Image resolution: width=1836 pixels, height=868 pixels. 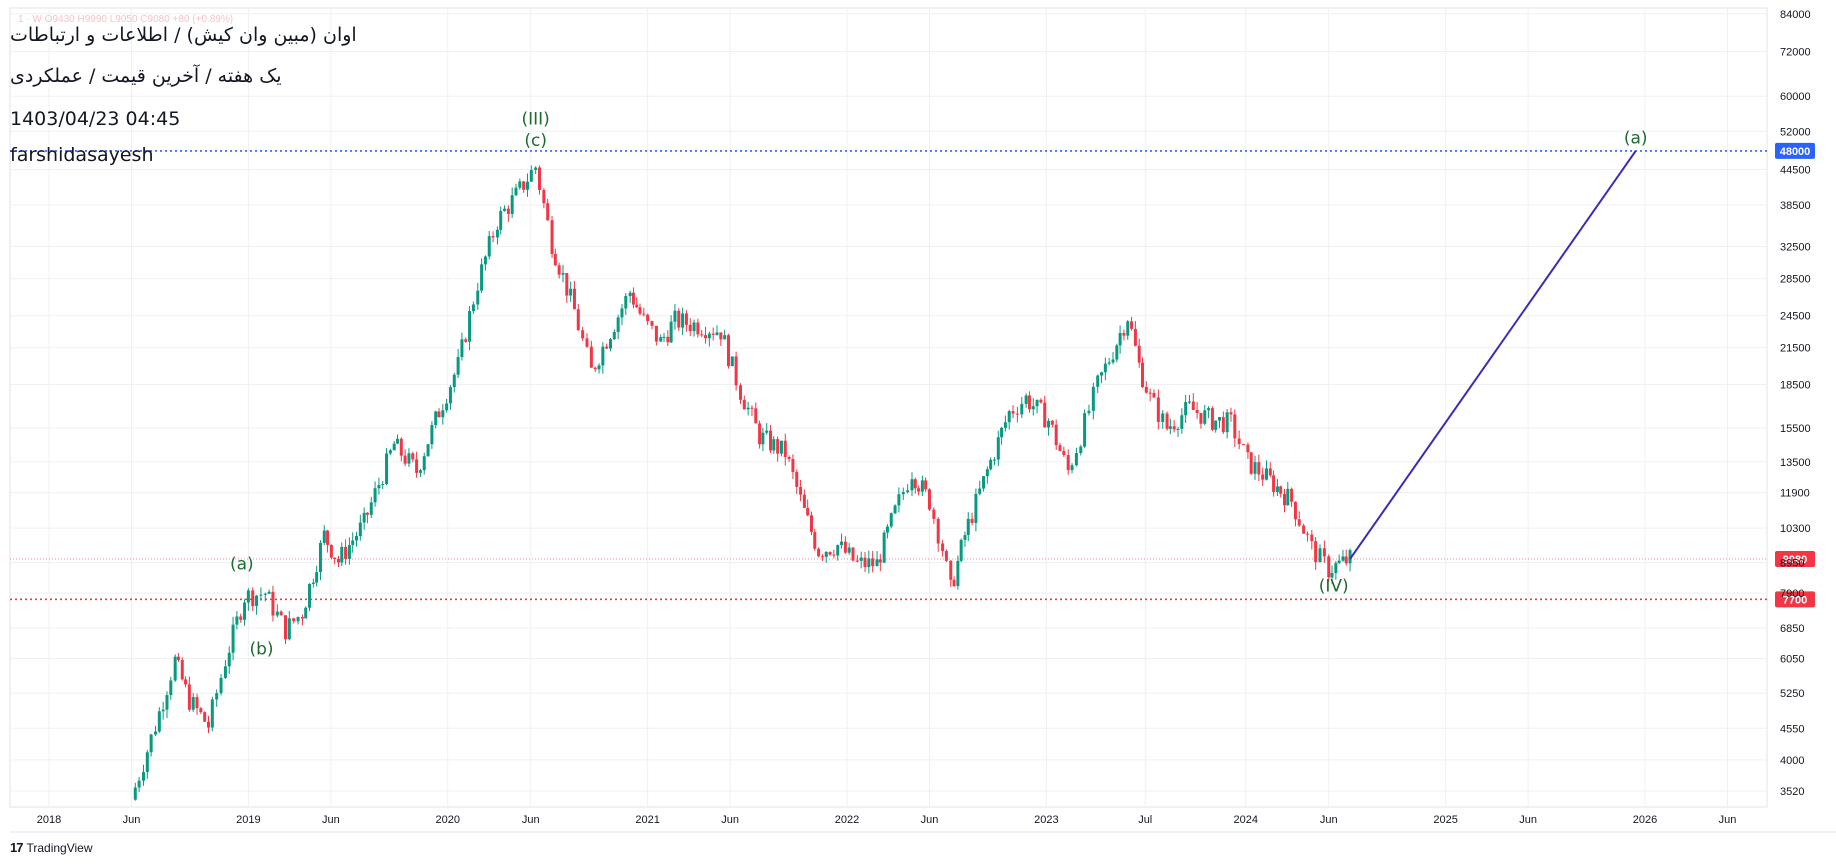 I want to click on chart-settings-text: یک هفته / آخرین قیمت / عملکردی, so click(x=146, y=76).